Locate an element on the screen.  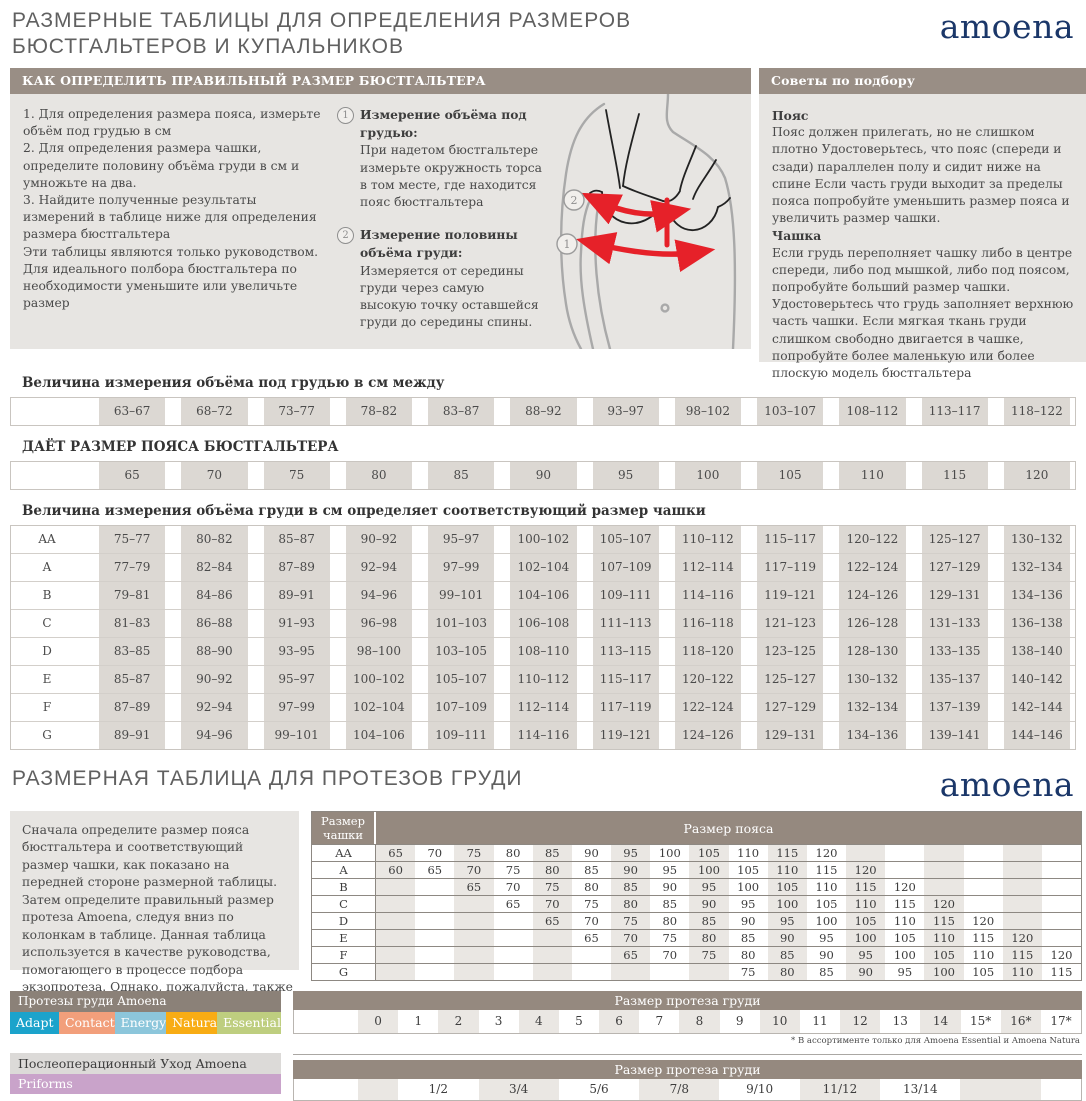
pair-cell-0: 1/2 is located at coordinates (438, 1089).